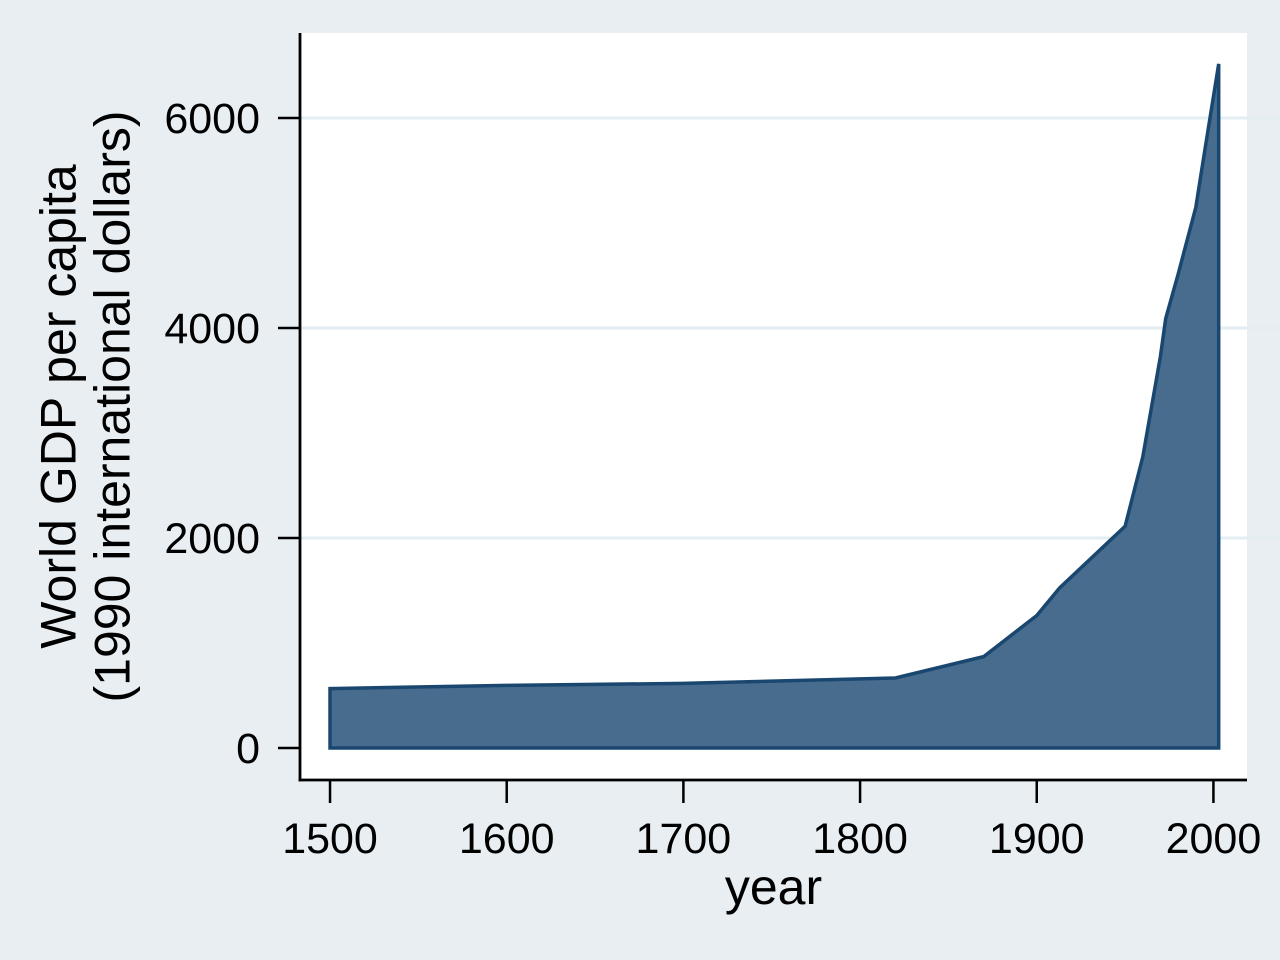 The height and width of the screenshot is (960, 1280). I want to click on y-tick-label: 6000, so click(212, 119).